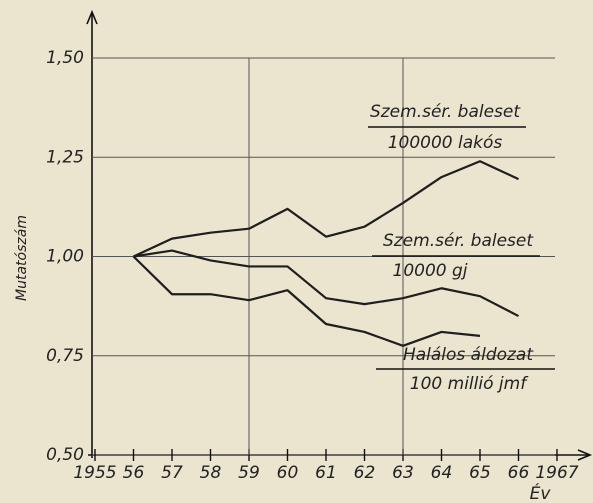 The image size is (593, 503). I want to click on x-tick-label: 66, so click(519, 473).